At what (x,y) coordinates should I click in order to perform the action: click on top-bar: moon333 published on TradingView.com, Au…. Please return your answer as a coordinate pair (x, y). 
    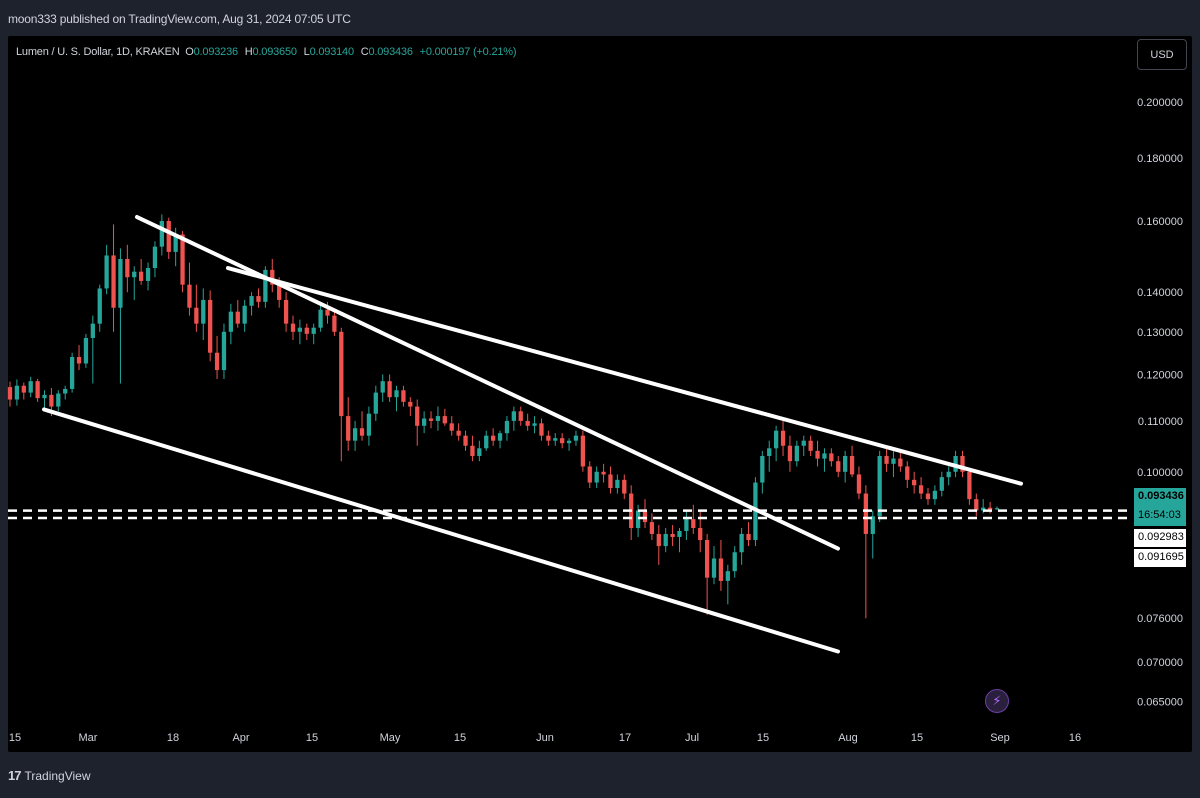
    Looking at the image, I should click on (600, 18).